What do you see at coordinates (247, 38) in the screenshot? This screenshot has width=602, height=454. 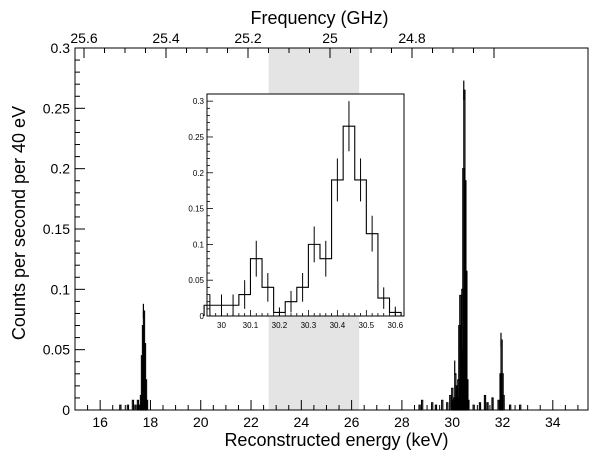 I see `x2-tick-label: 25.2` at bounding box center [247, 38].